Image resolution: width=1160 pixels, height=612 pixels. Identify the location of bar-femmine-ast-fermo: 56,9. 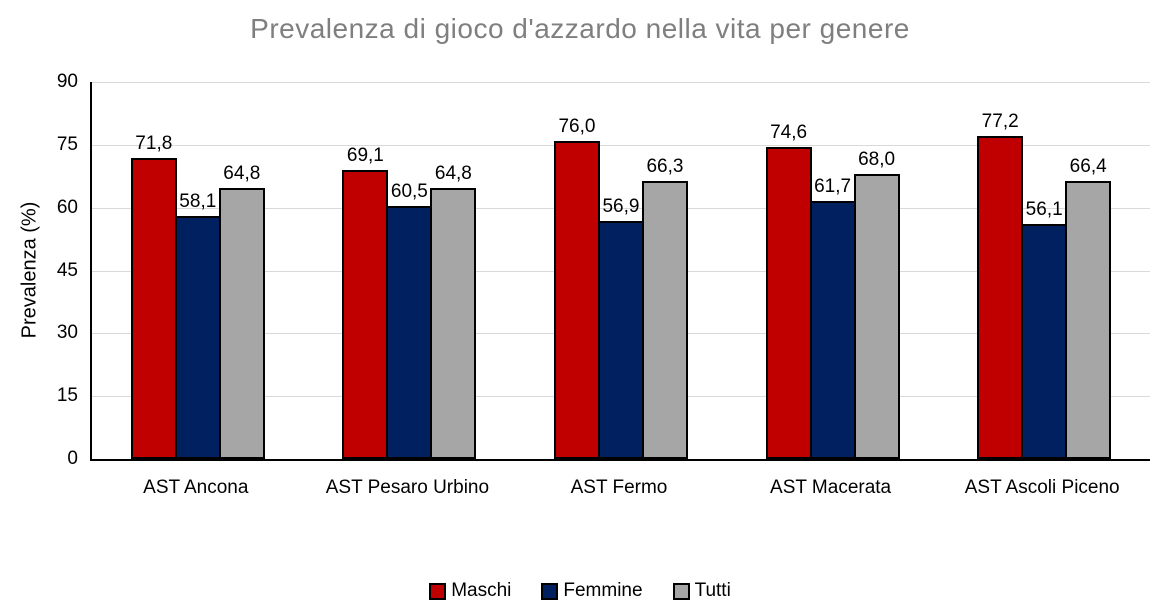
(620, 327).